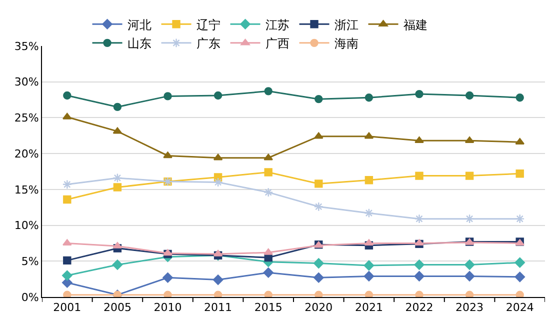 The image size is (555, 334). Describe the element at coordinates (346, 43) in the screenshot. I see `legend-label: 海南` at that location.